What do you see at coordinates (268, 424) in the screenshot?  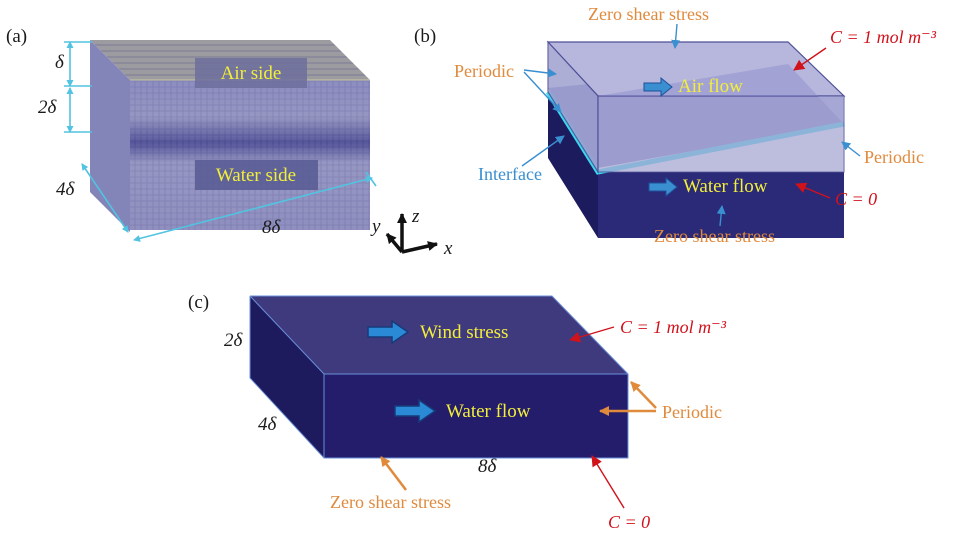 I see `panel-c-dim-4delta: 4δ` at bounding box center [268, 424].